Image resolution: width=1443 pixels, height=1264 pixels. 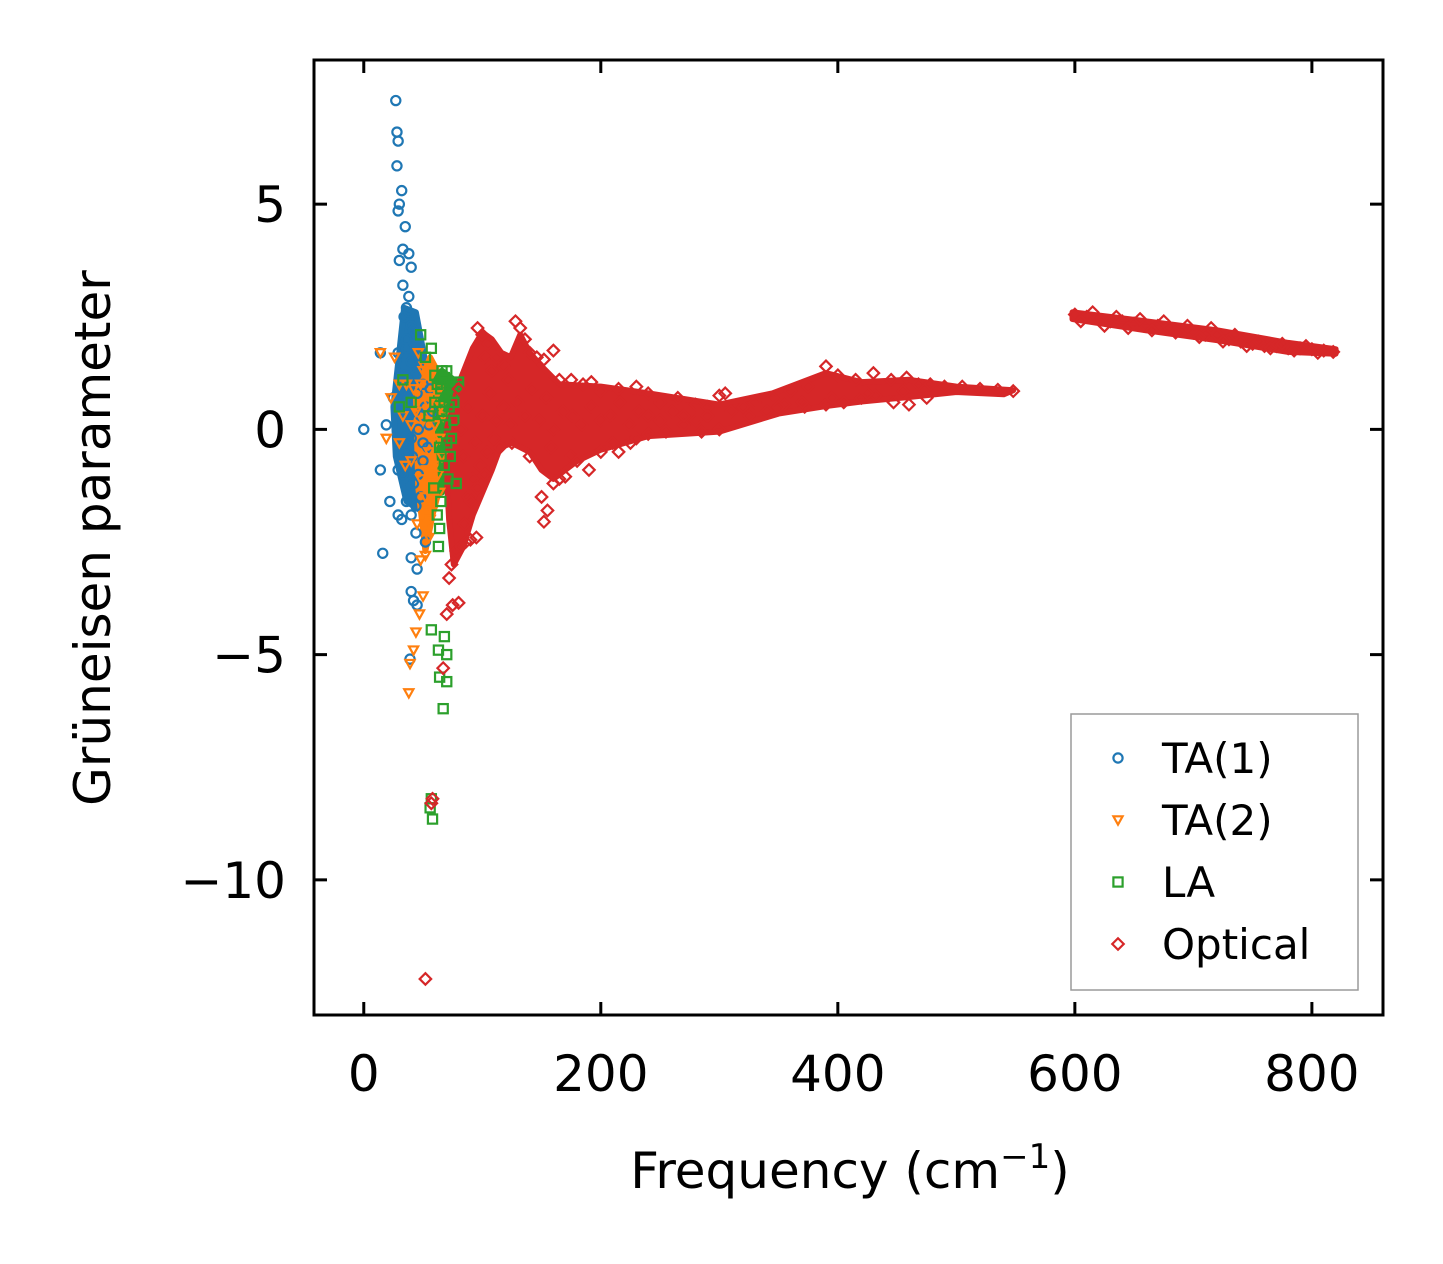 I want to click on dense-band-layer, so click(x=864, y=436).